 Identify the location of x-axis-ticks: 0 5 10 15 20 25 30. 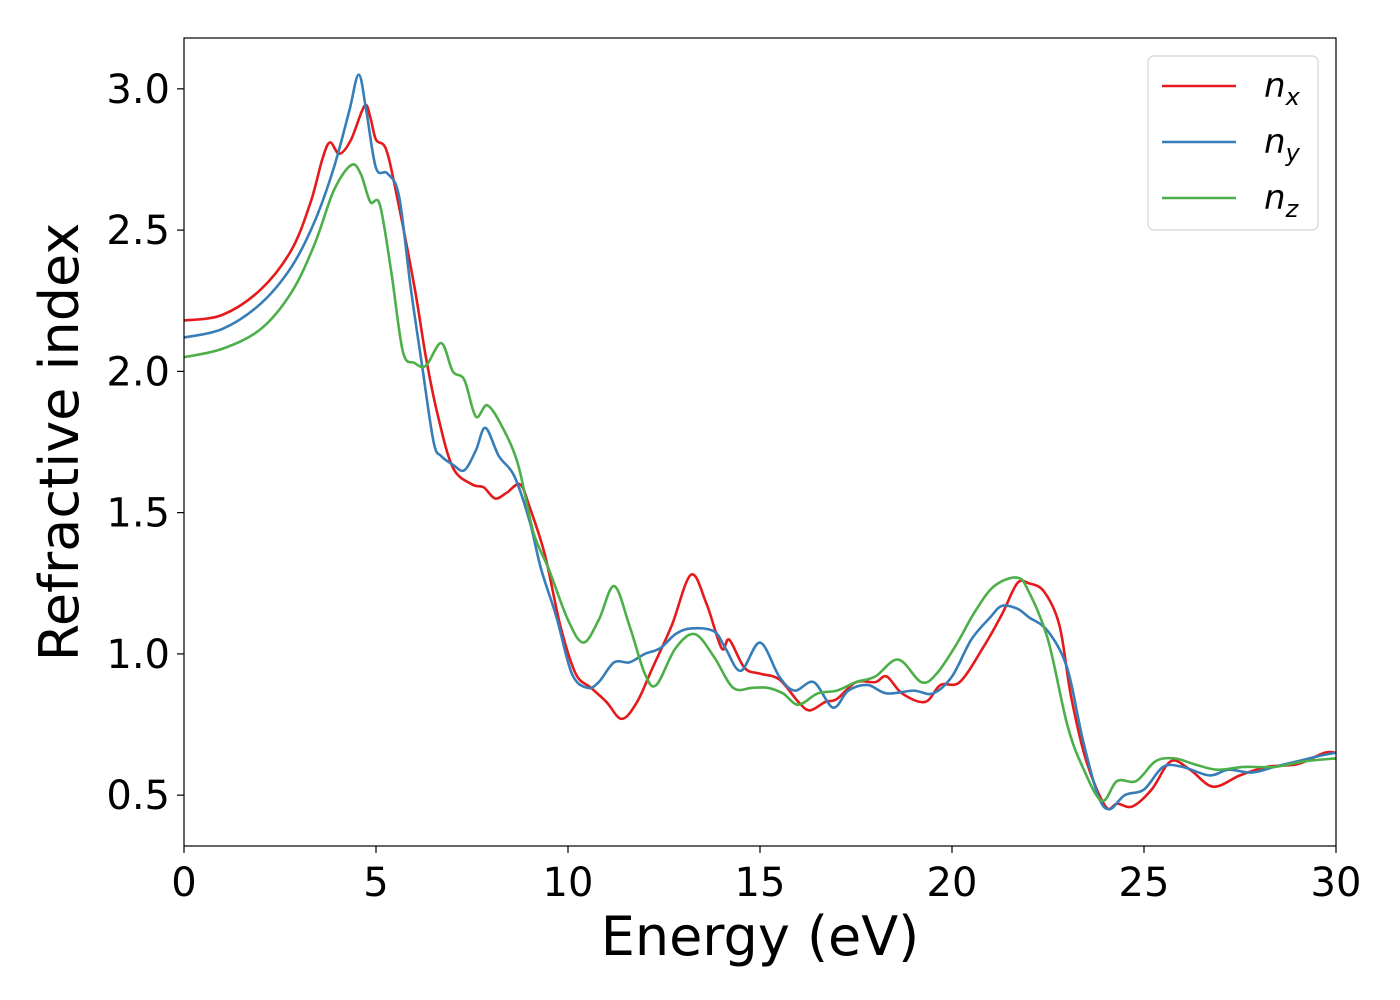
(766, 876).